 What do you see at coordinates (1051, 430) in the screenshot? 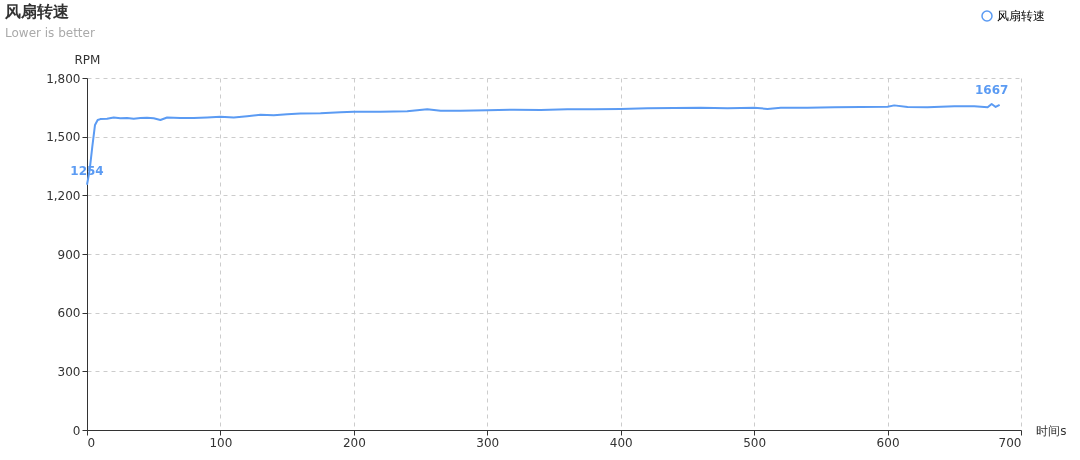
I see `x-axis-title: 时间s` at bounding box center [1051, 430].